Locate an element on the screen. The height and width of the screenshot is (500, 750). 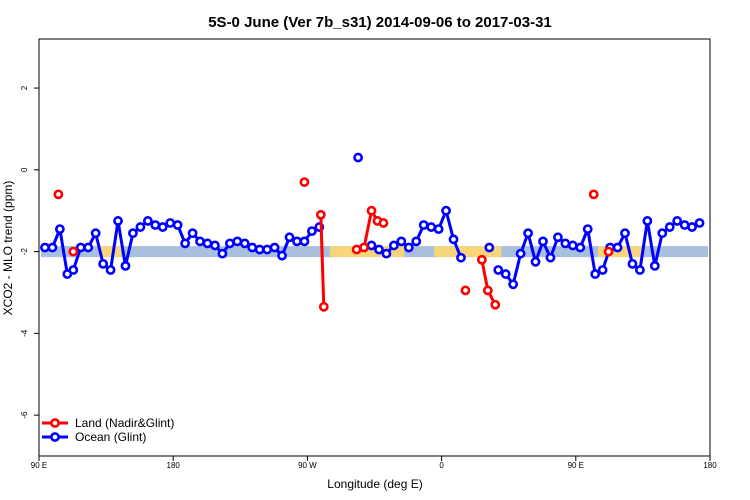
x-tick-label: 180 is located at coordinates (710, 465).